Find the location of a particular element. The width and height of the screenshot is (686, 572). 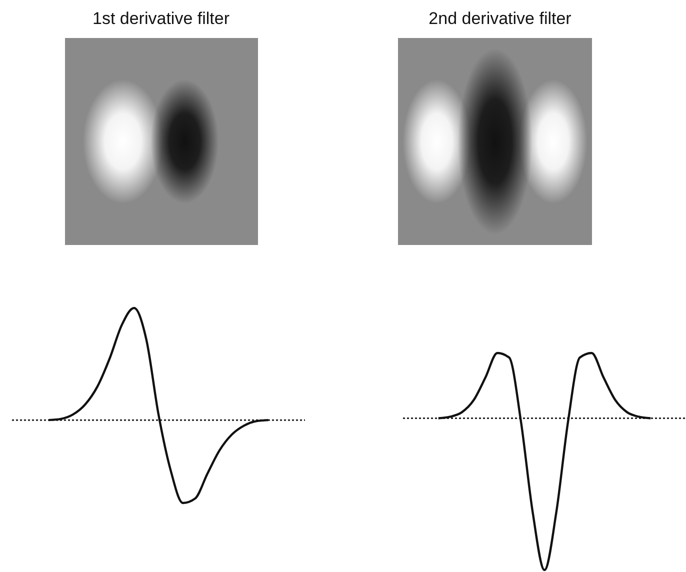

chart-title: 1st derivative filter is located at coordinates (161, 18).